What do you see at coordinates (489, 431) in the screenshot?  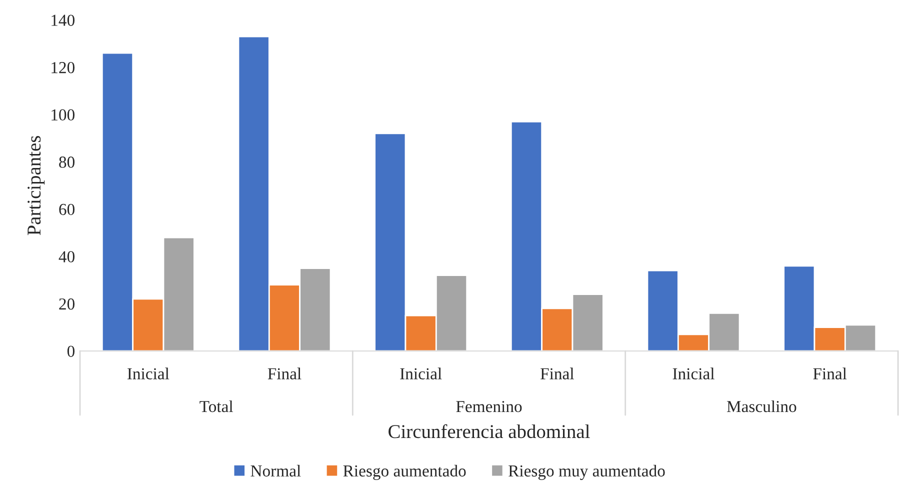 I see `x-axis-title: Circunferencia abdominal` at bounding box center [489, 431].